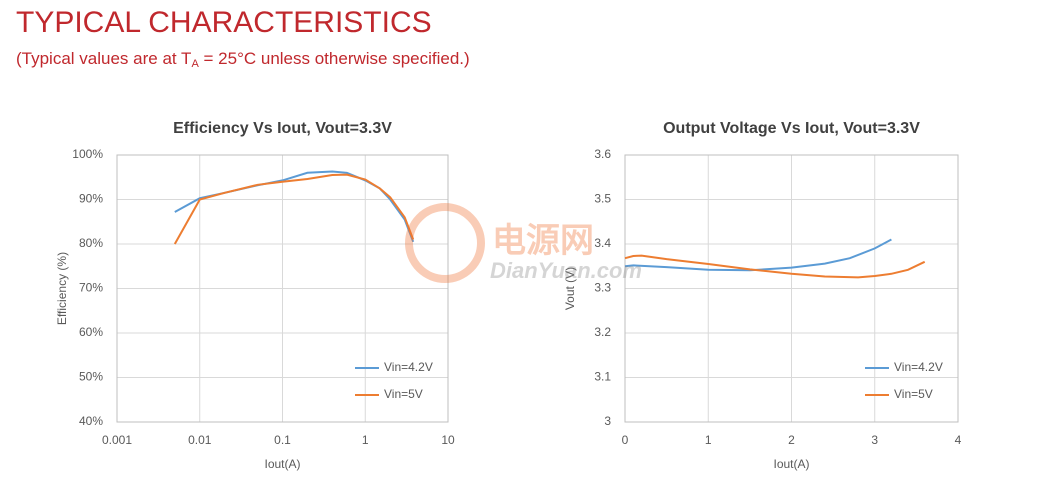  I want to click on y-tick-label: 60%, so click(91, 332).